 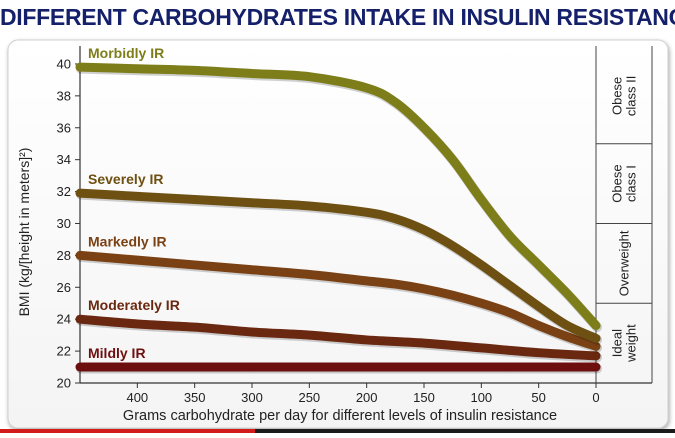 I want to click on y-axis-label: BMI (kg/[height in meters]²), so click(x=24, y=232).